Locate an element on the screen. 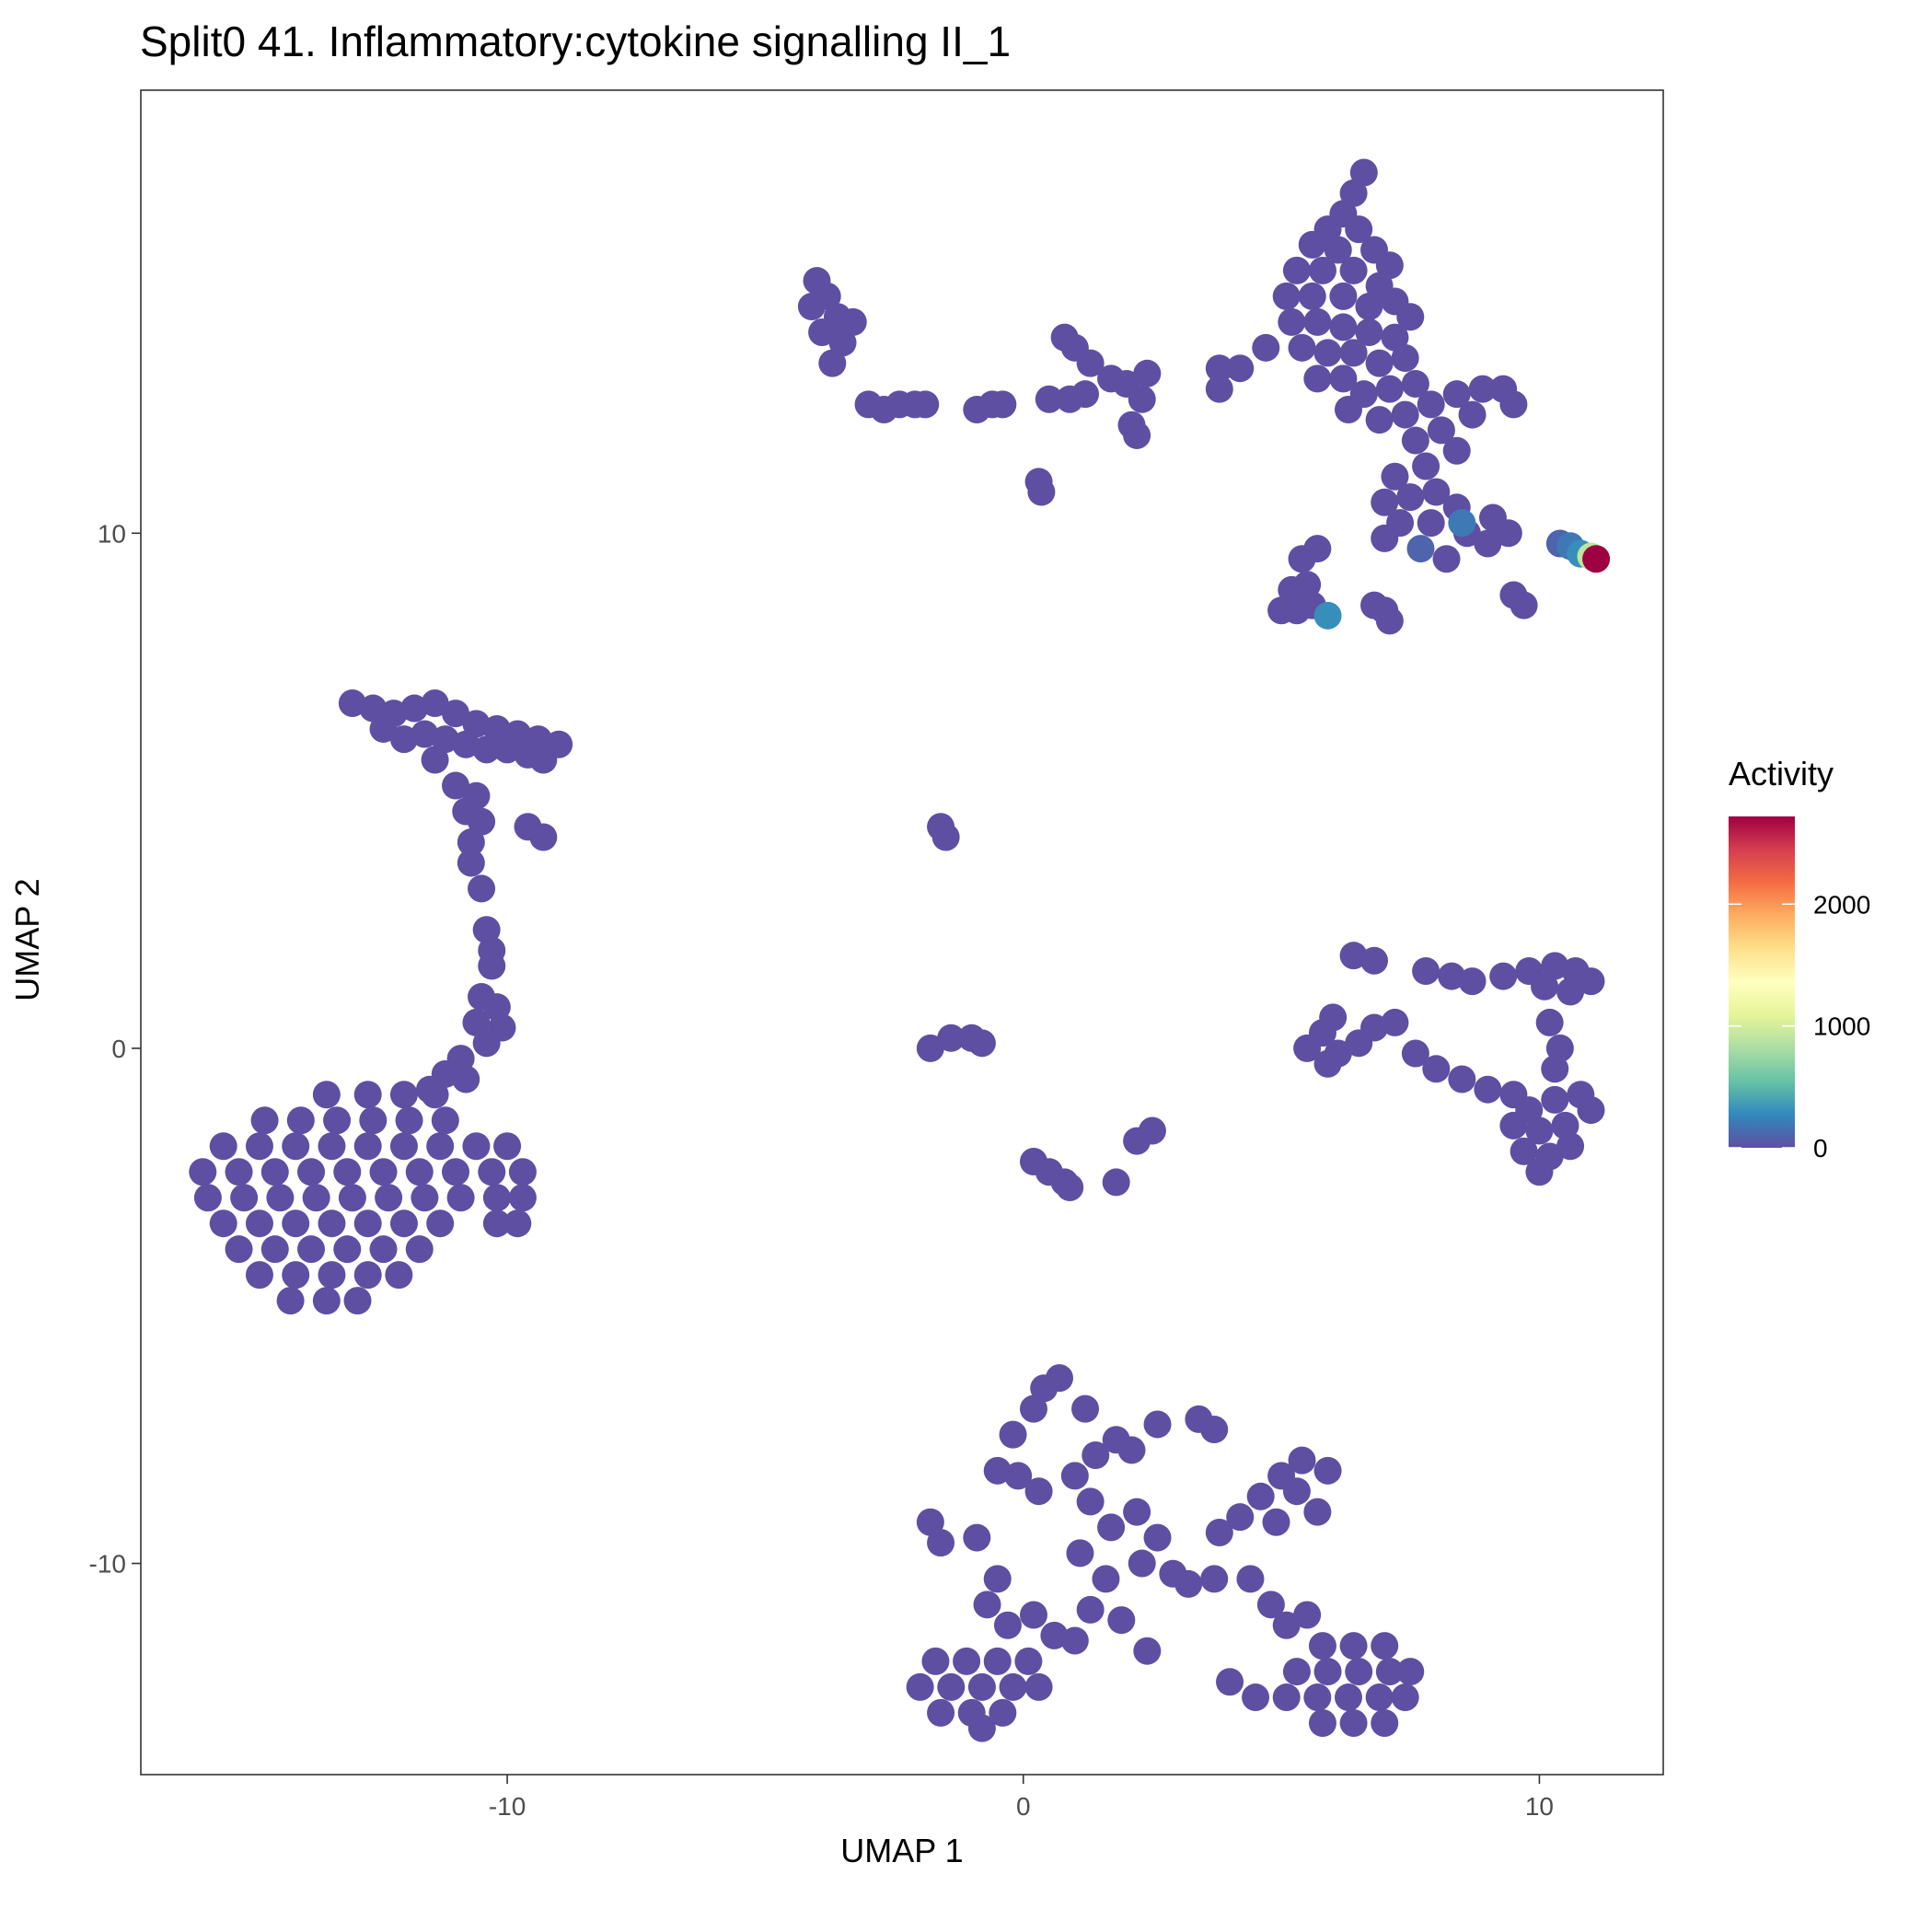 Image resolution: width=1932 pixels, height=1932 pixels. x-tick-label: 0 is located at coordinates (1024, 1807).